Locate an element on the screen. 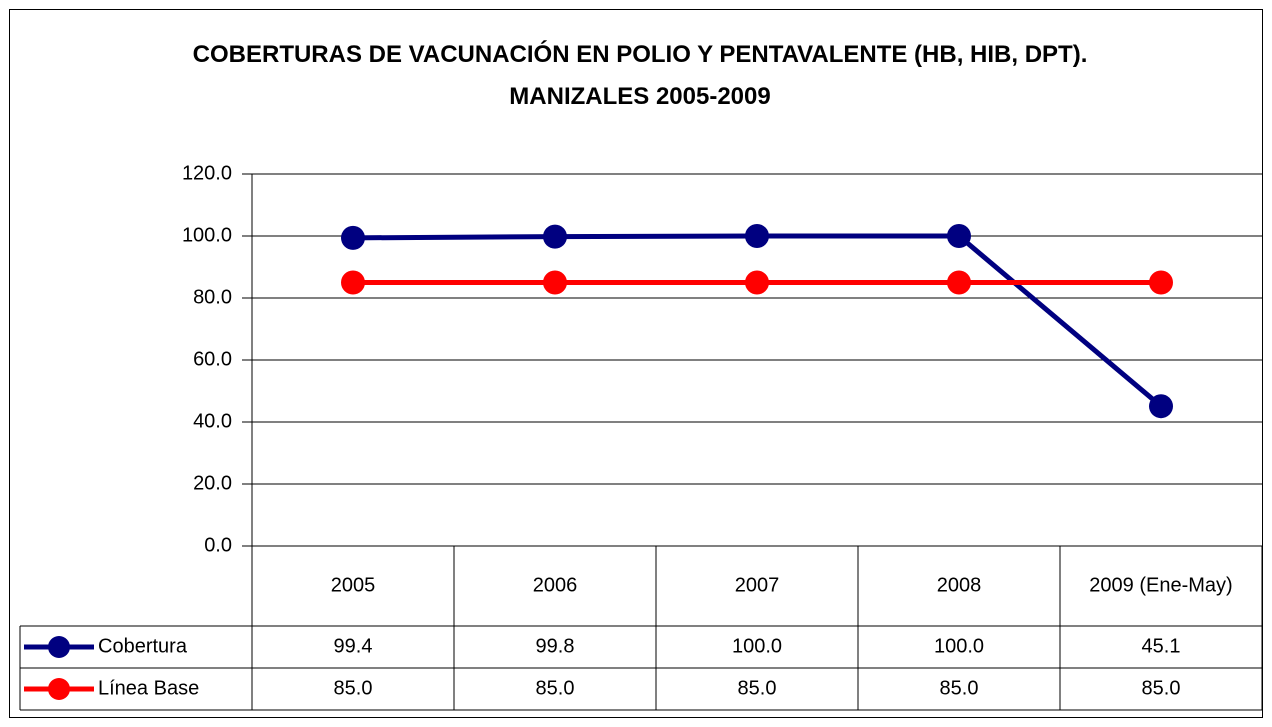 The height and width of the screenshot is (727, 1272). table-value: 99.4 is located at coordinates (353, 646).